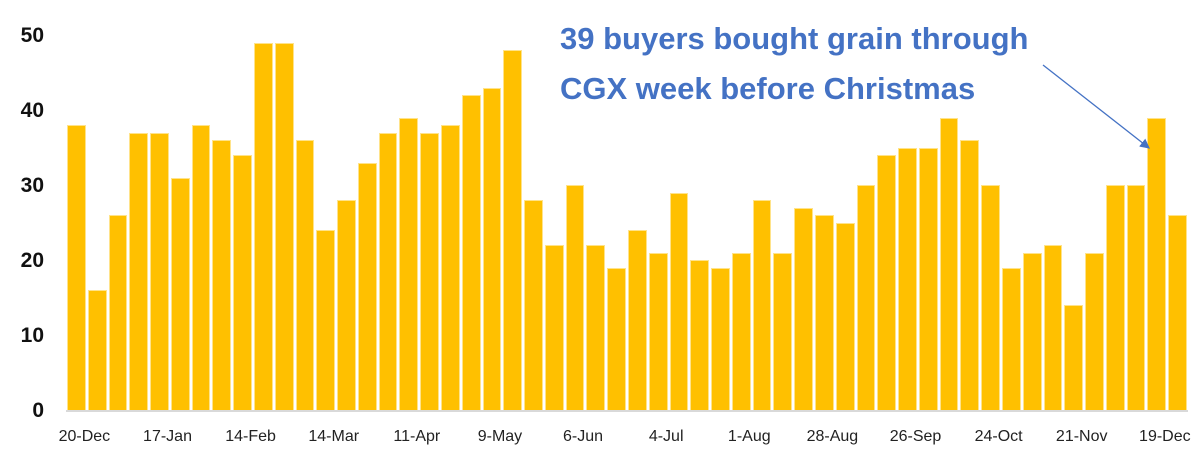 The width and height of the screenshot is (1203, 462). I want to click on x-tick-label: 24-Oct, so click(998, 436).